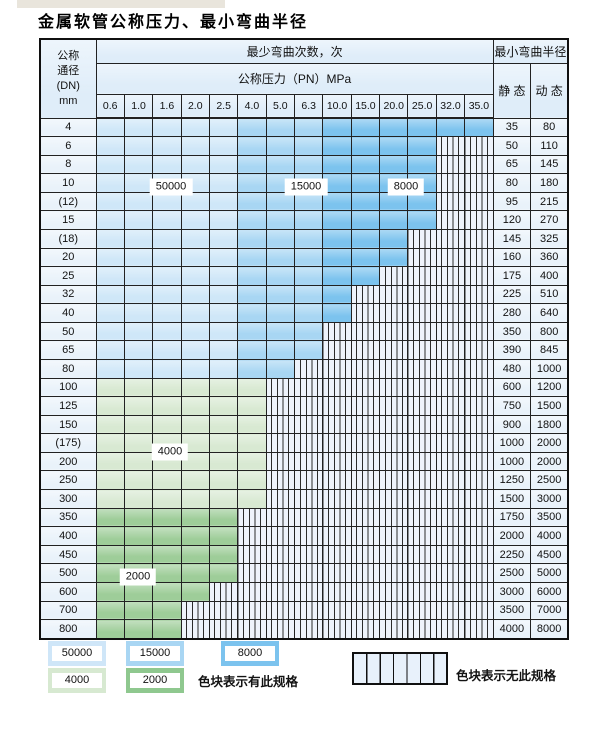 The height and width of the screenshot is (743, 600). Describe the element at coordinates (68, 313) in the screenshot. I see `dn-cell: 40` at that location.